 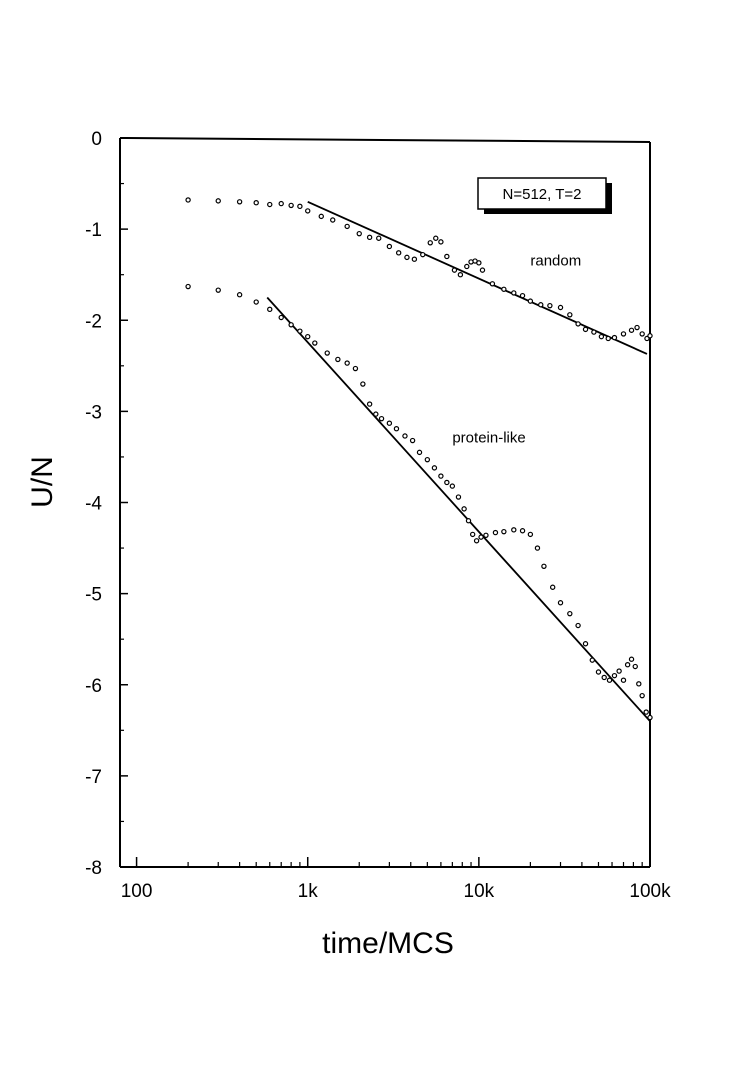 What do you see at coordinates (477, 277) in the screenshot?
I see `fit-line` at bounding box center [477, 277].